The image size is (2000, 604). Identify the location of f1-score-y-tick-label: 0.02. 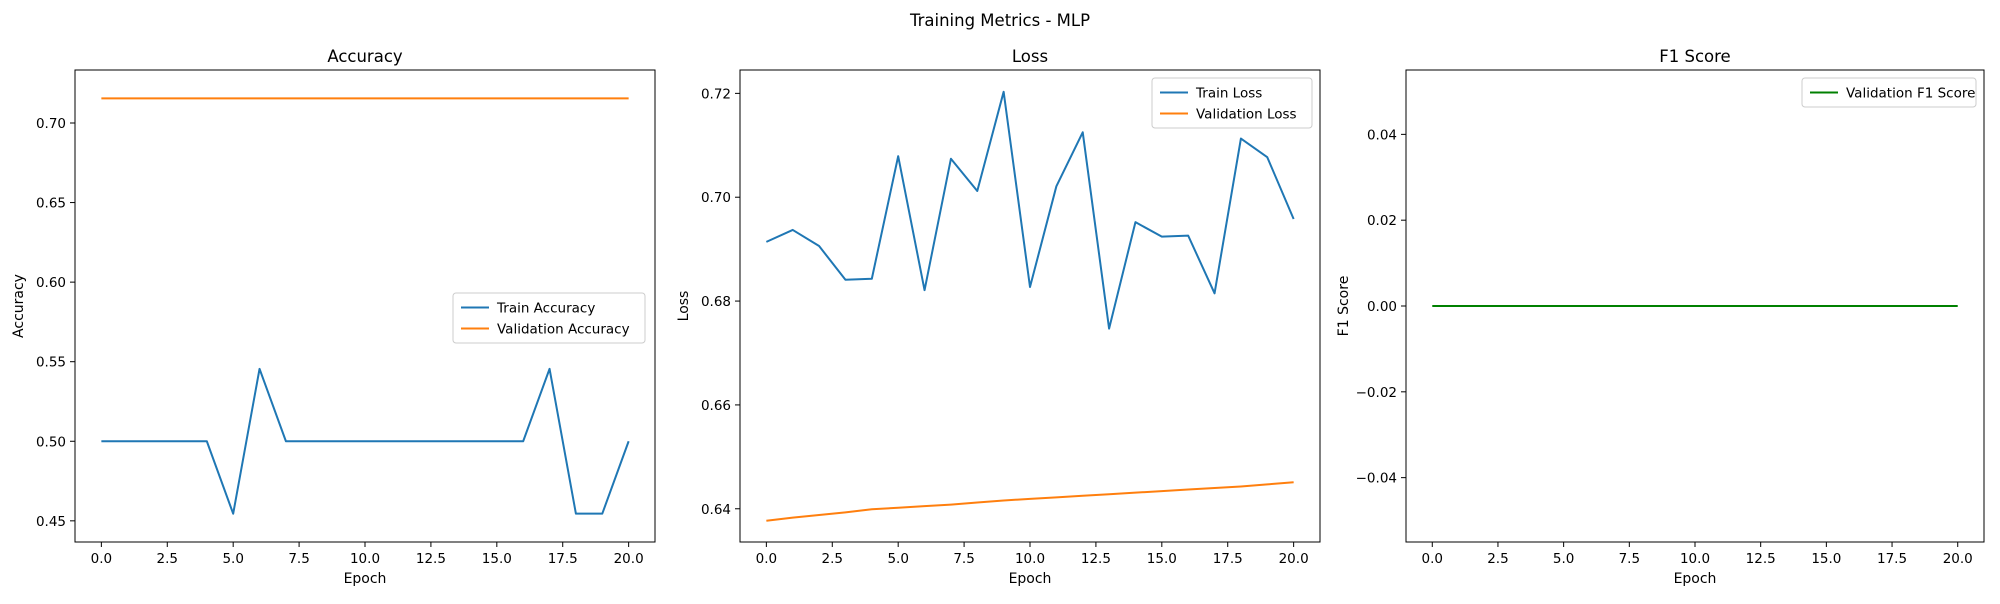
(1382, 221).